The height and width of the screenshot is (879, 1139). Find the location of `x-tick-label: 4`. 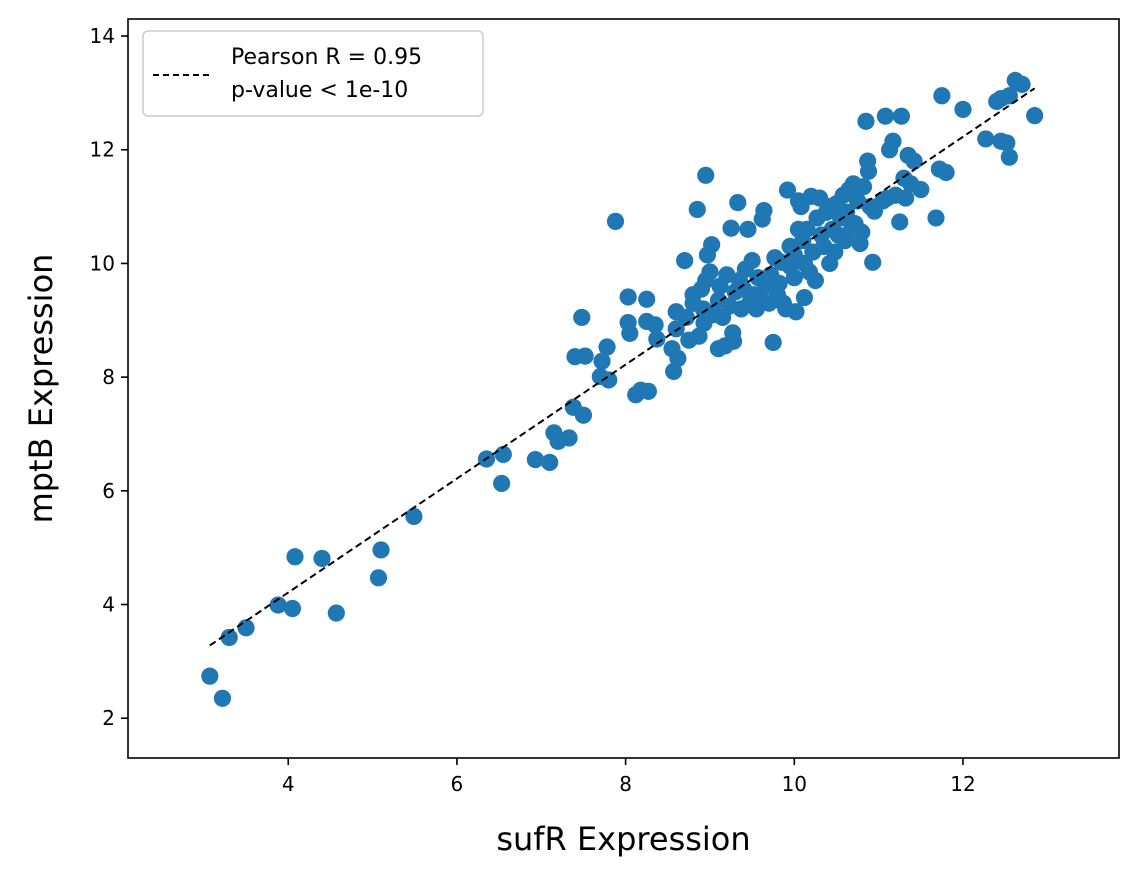

x-tick-label: 4 is located at coordinates (288, 784).